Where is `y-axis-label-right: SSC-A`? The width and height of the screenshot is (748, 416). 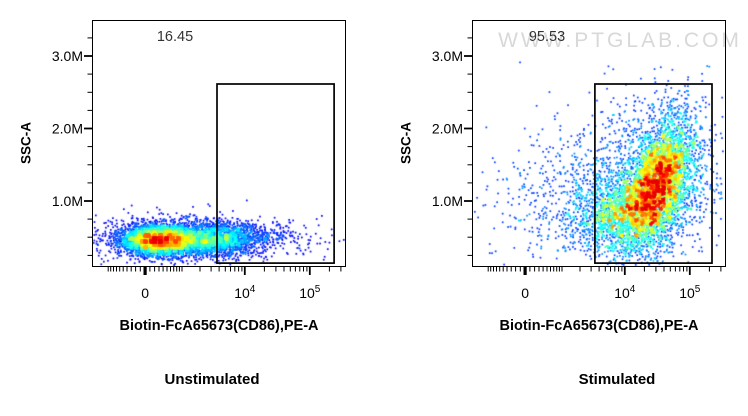 y-axis-label-right: SSC-A is located at coordinates (406, 143).